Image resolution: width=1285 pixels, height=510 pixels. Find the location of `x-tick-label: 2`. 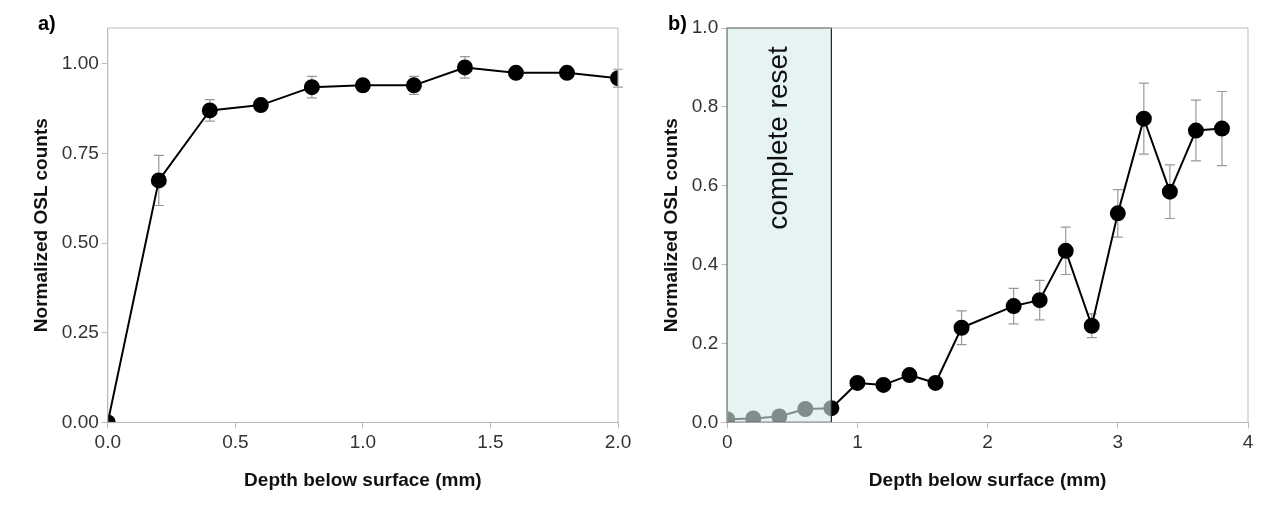

x-tick-label: 2 is located at coordinates (987, 442).